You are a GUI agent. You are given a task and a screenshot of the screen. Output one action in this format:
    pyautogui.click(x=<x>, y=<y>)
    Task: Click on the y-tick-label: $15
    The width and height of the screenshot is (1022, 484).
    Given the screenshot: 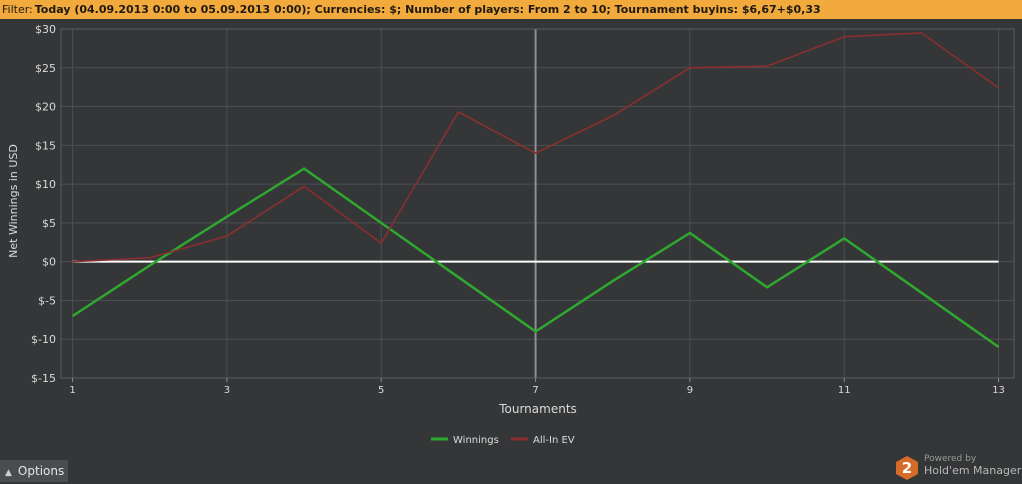 What is the action you would take?
    pyautogui.click(x=45, y=145)
    